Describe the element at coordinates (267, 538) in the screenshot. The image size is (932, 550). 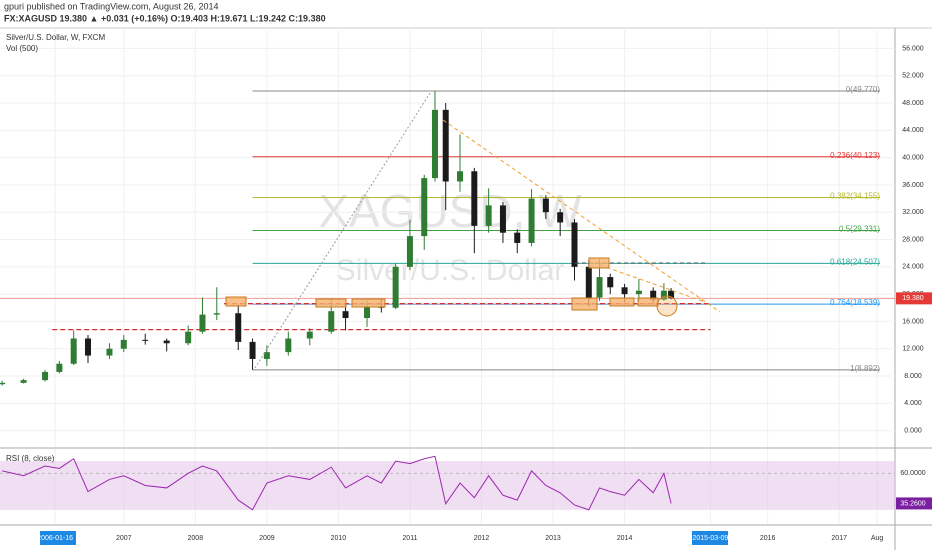
I see `x-tick-label: 2009` at that location.